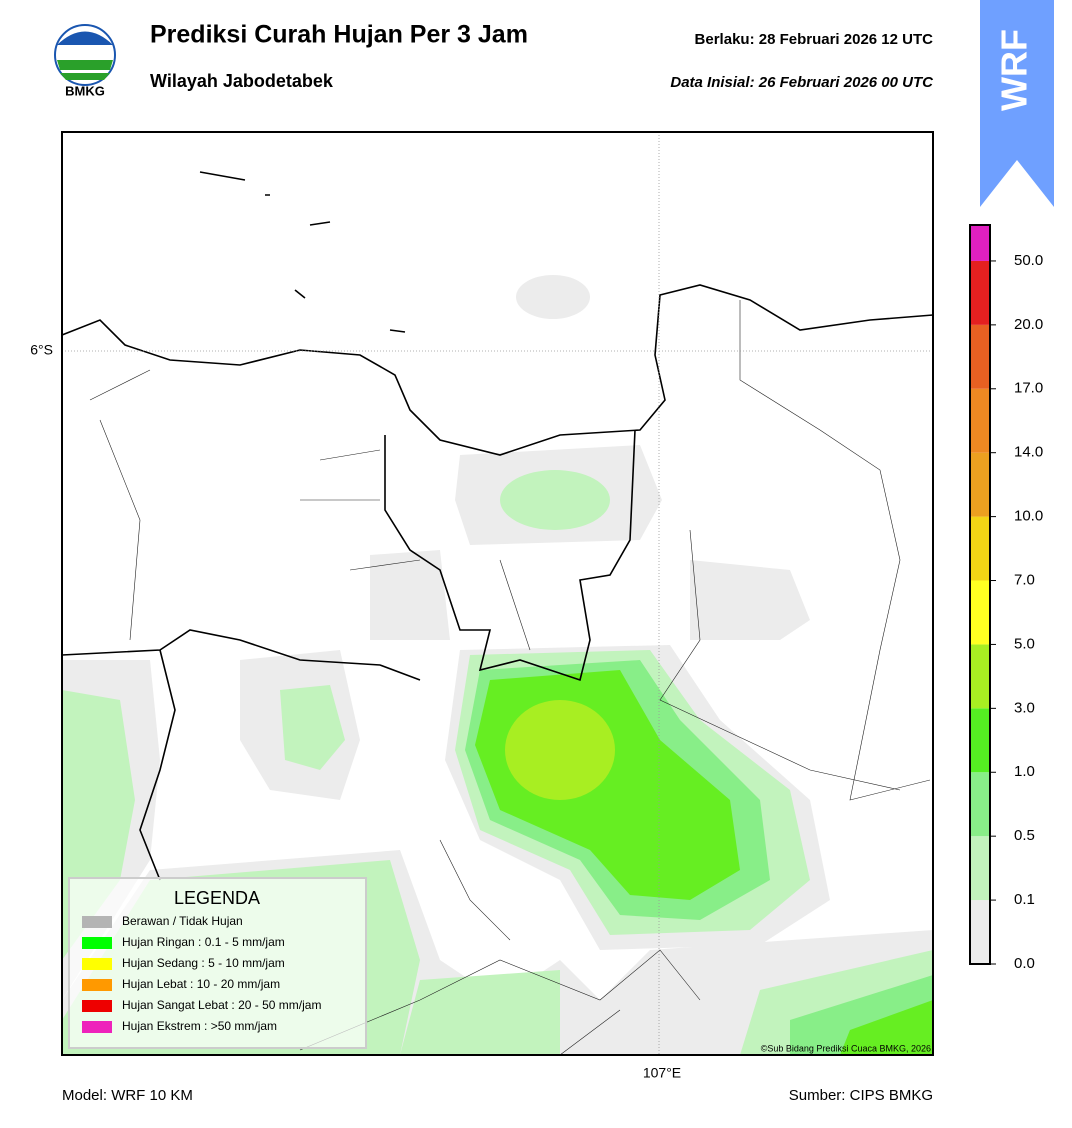  Describe the element at coordinates (1024, 579) in the screenshot. I see `colorbar-tick-label: 7.0` at that location.